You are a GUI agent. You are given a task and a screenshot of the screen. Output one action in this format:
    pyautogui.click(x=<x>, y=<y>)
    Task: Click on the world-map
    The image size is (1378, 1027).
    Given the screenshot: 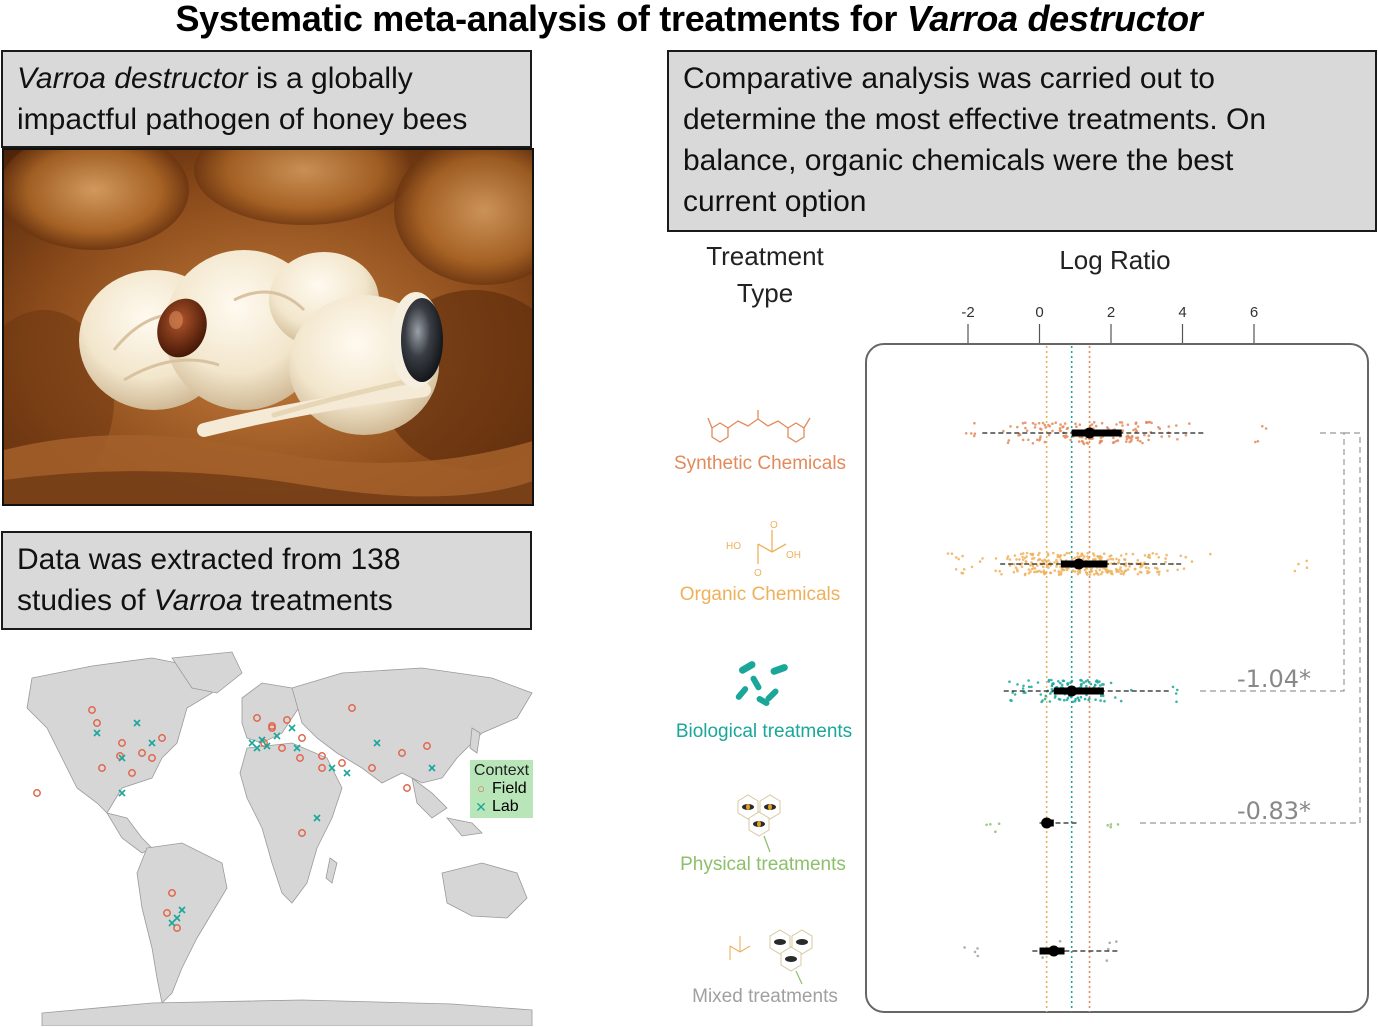 What is the action you would take?
    pyautogui.click(x=279, y=838)
    